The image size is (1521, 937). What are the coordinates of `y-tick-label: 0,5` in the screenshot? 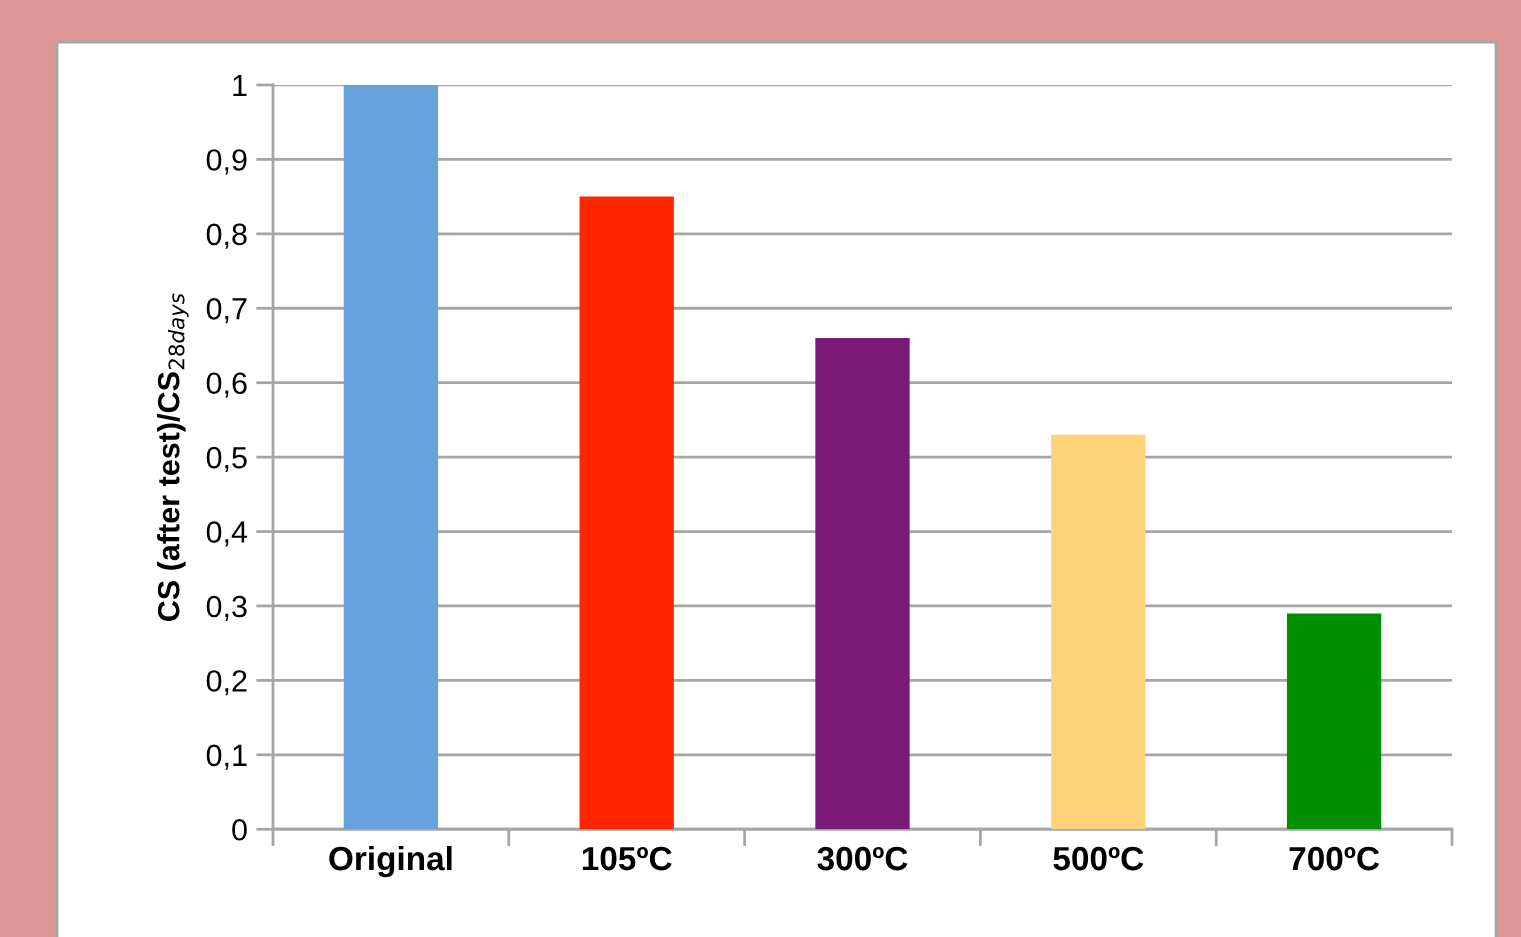 It's located at (226, 459).